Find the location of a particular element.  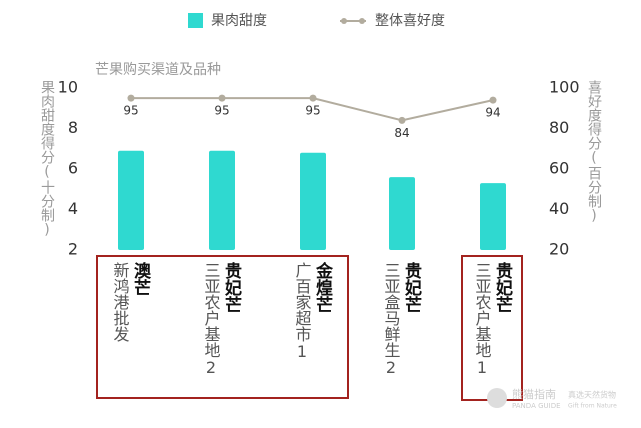

legend-label: 果肉甜度 is located at coordinates (239, 21).